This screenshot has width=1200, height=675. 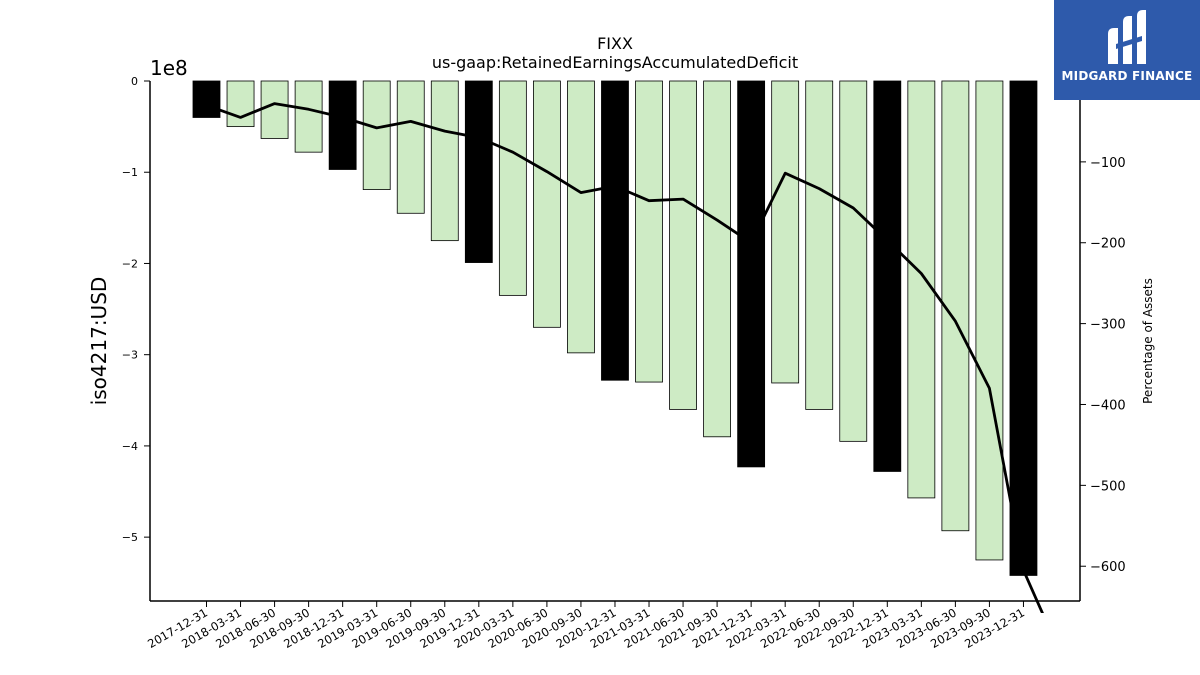 I want to click on y-tick-label: −3, so click(x=130, y=355).